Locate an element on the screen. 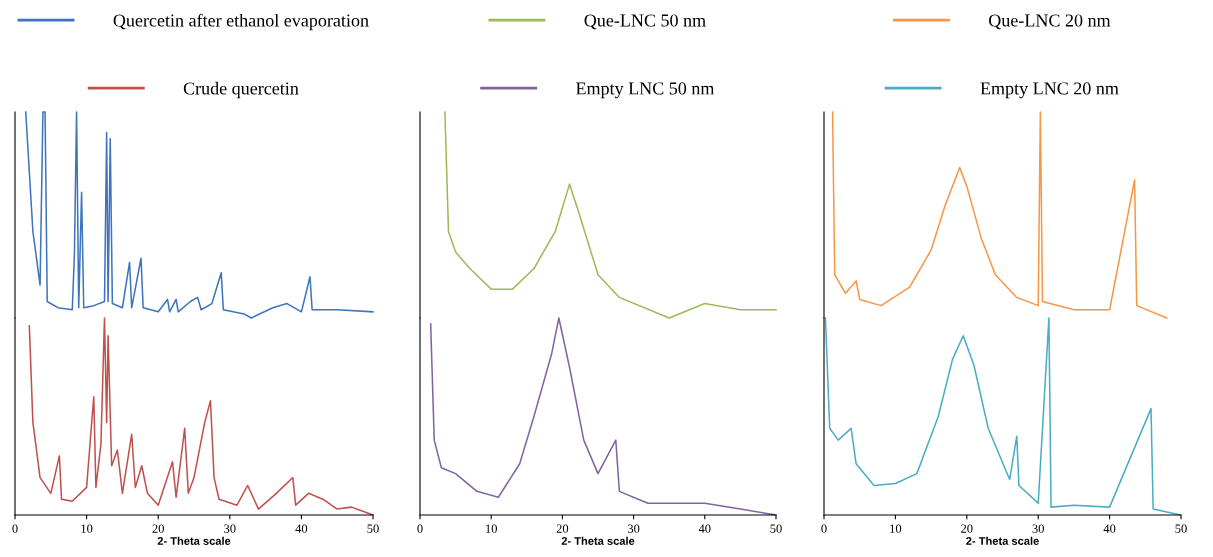  legend-label: Empty LNC 20 nm is located at coordinates (1049, 90).